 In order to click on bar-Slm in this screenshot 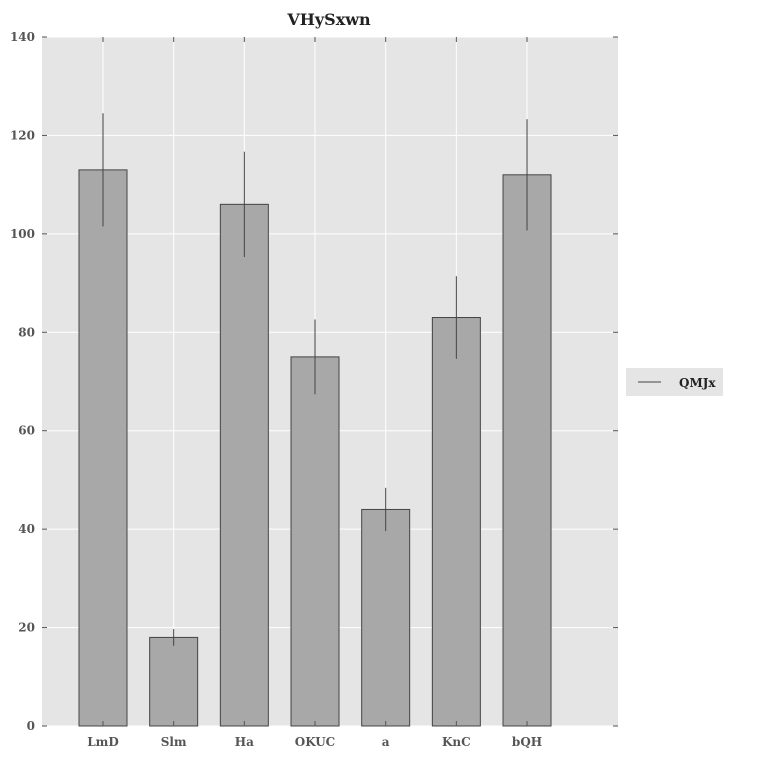, I will do `click(174, 681)`.